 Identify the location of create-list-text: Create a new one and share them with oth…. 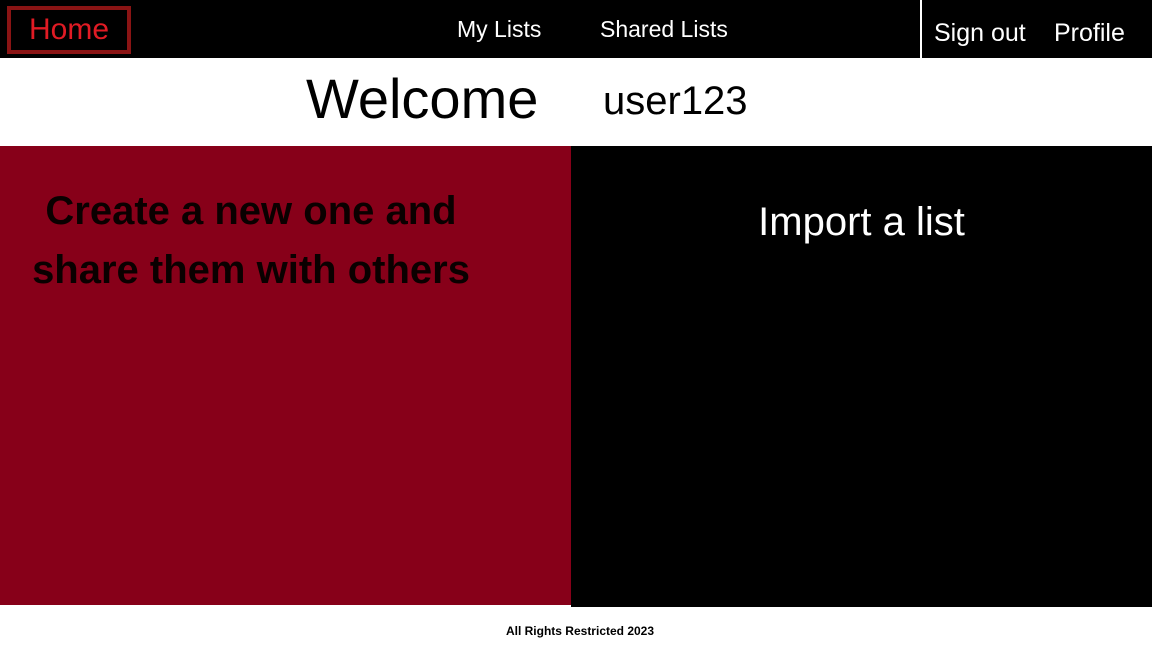
(251, 240).